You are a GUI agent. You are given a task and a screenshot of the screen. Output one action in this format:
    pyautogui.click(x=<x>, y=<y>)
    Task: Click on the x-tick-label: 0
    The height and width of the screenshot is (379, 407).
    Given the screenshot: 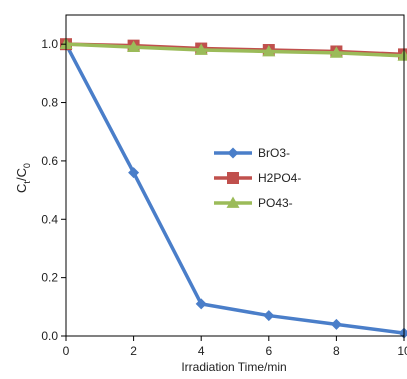 What is the action you would take?
    pyautogui.click(x=66, y=351)
    